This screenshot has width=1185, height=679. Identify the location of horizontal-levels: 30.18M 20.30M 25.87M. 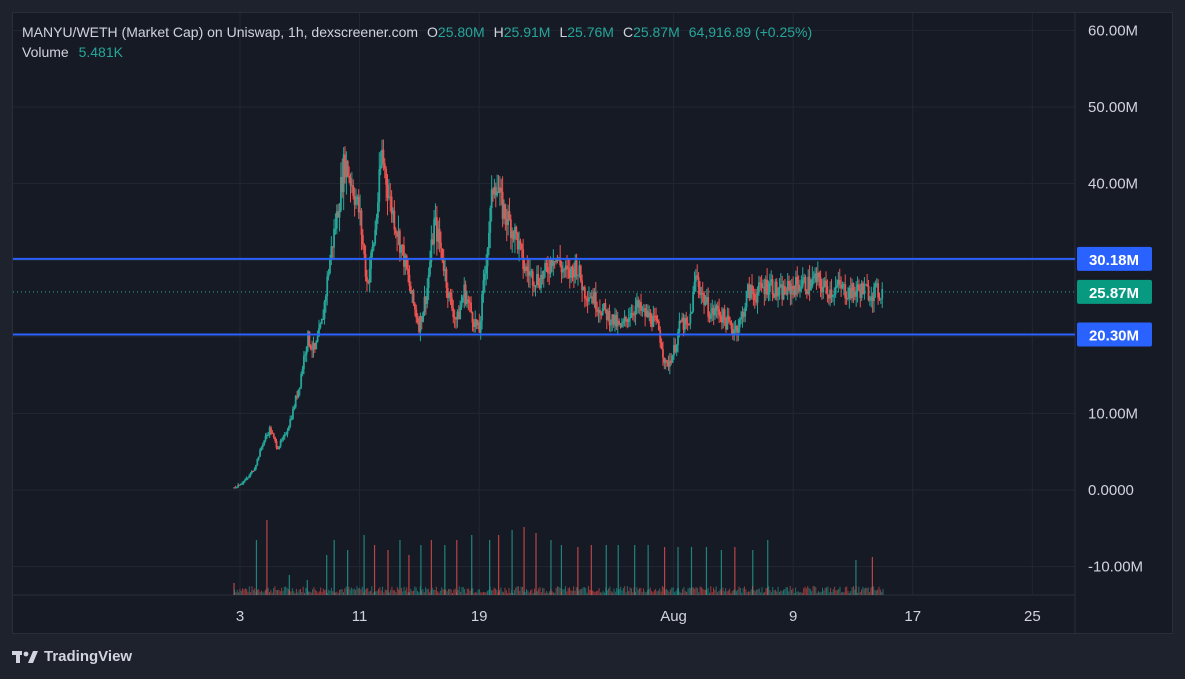
(582, 296).